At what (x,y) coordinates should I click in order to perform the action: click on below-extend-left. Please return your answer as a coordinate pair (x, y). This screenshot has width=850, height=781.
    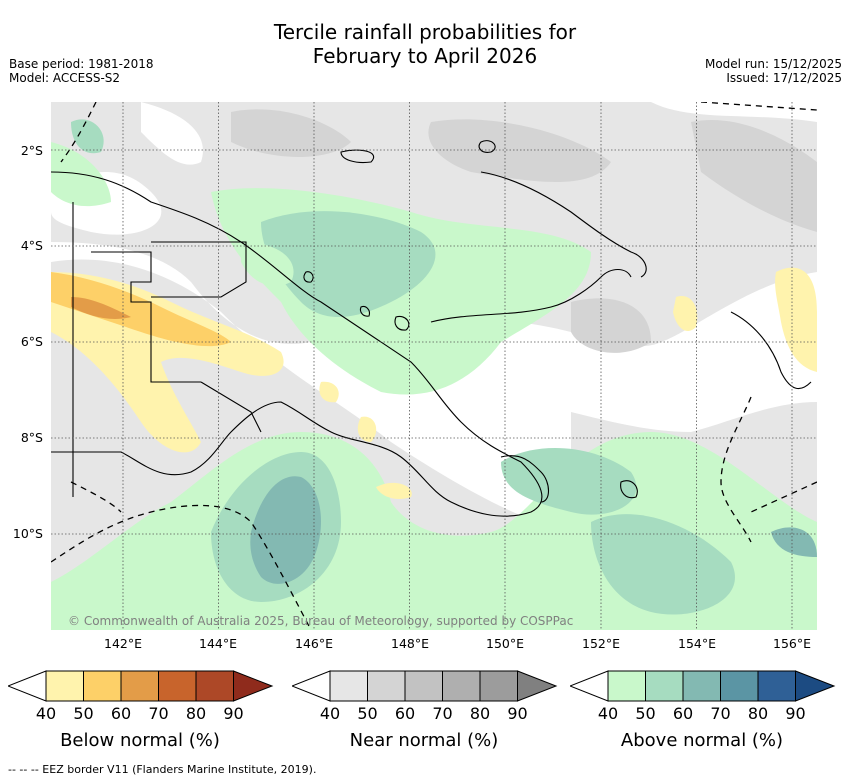
    Looking at the image, I should click on (26, 686).